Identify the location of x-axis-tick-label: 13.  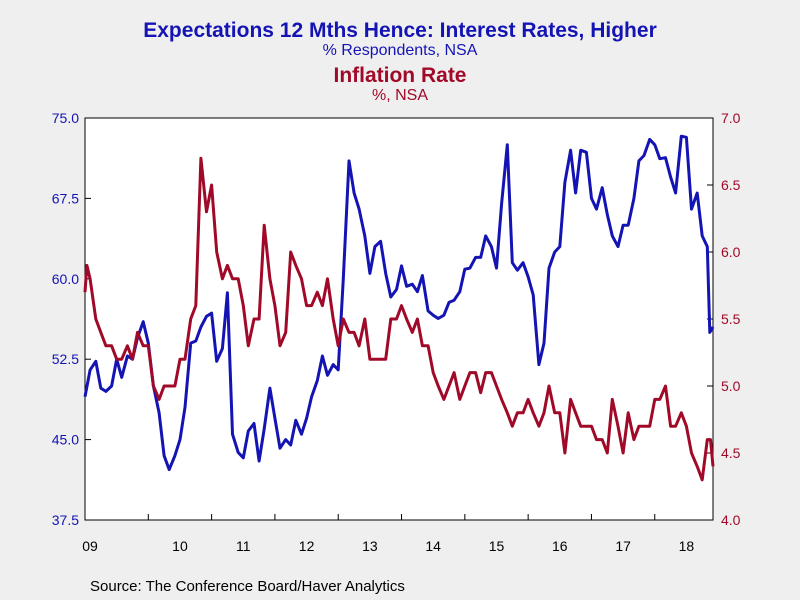
(370, 546).